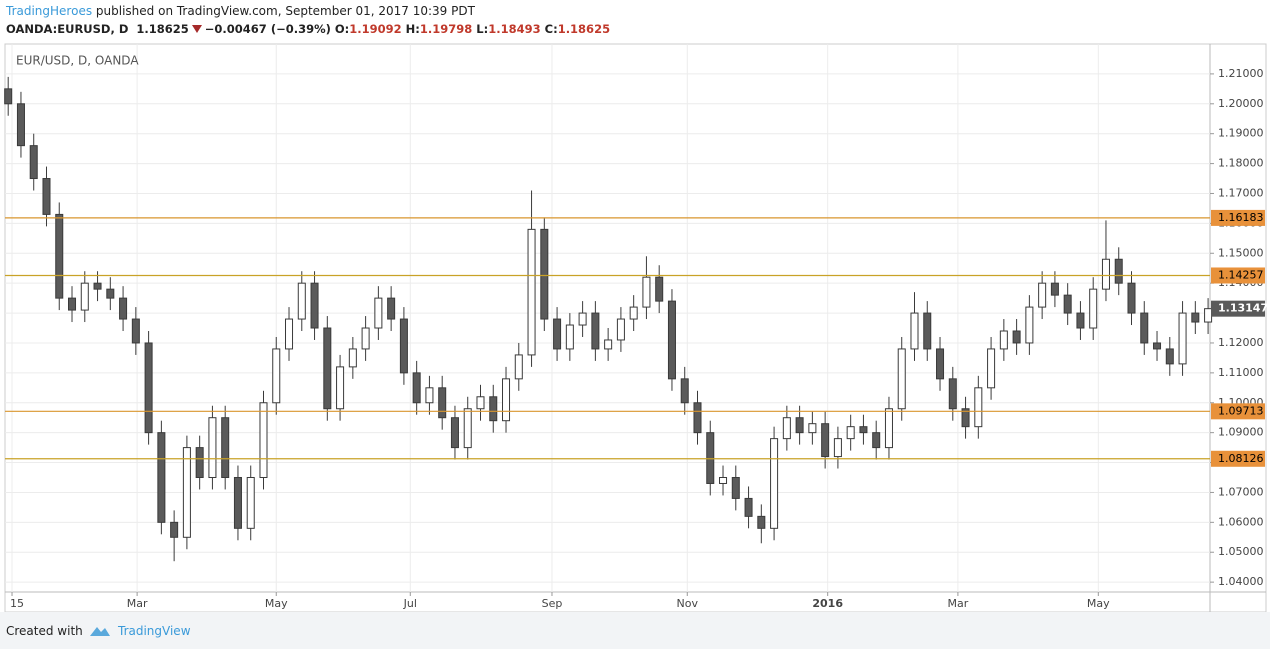 This screenshot has width=1270, height=649. What do you see at coordinates (267, 29) in the screenshot?
I see `change: −0.00467 (−0.39%)` at bounding box center [267, 29].